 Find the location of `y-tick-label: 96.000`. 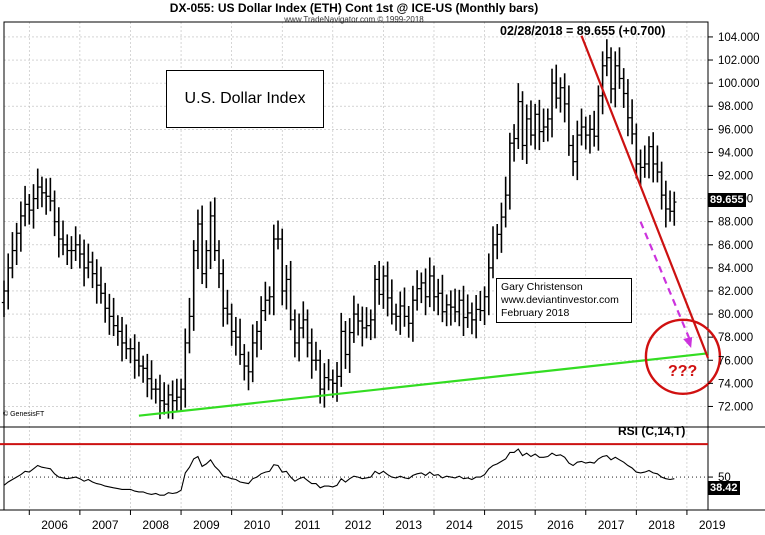

y-tick-label: 96.000 is located at coordinates (735, 130).